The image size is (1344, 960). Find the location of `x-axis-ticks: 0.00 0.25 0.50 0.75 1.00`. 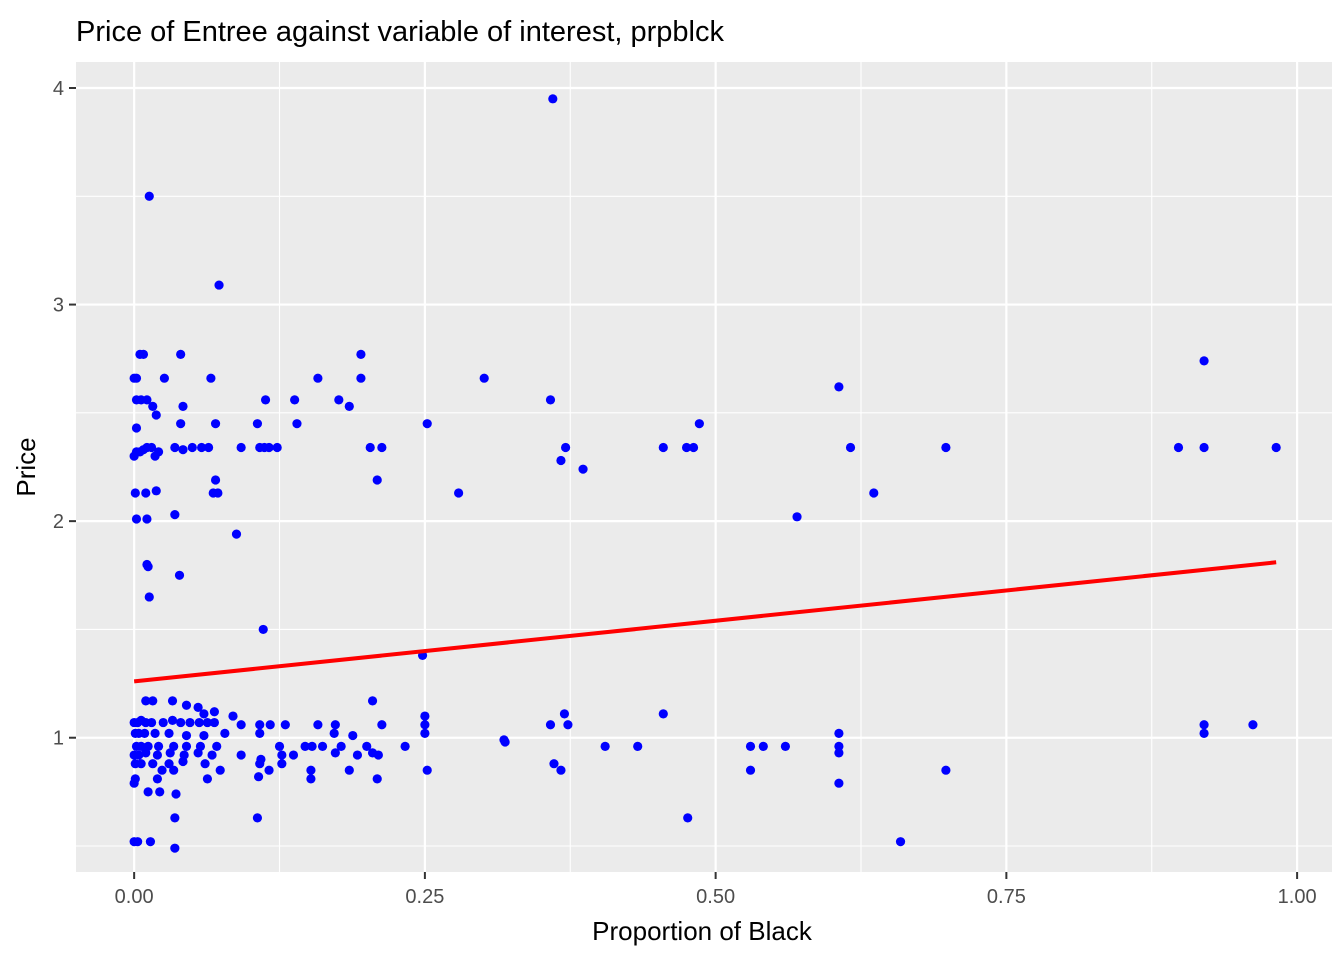

x-axis-ticks: 0.00 0.25 0.50 0.75 1.00 is located at coordinates (716, 890).